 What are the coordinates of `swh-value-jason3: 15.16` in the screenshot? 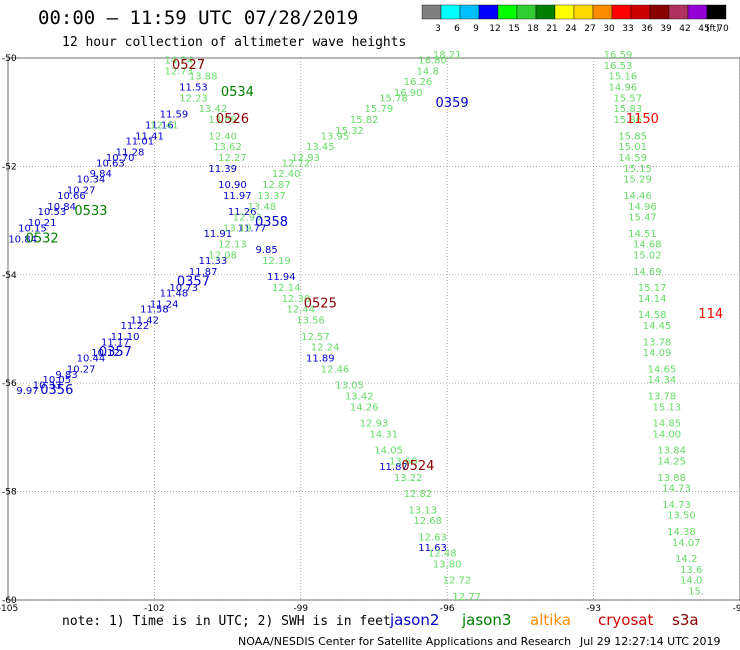 It's located at (623, 77).